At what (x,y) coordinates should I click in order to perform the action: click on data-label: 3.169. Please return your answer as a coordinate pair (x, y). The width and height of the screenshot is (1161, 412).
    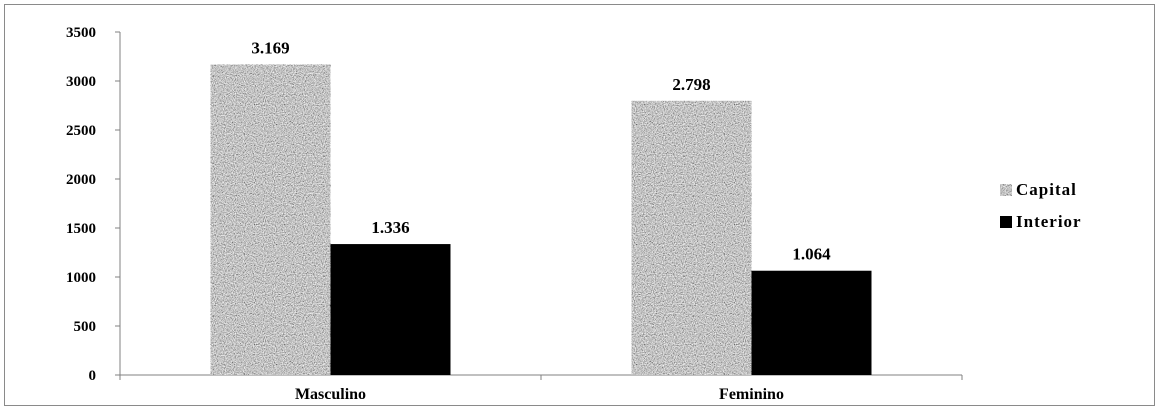
    Looking at the image, I should click on (270, 47).